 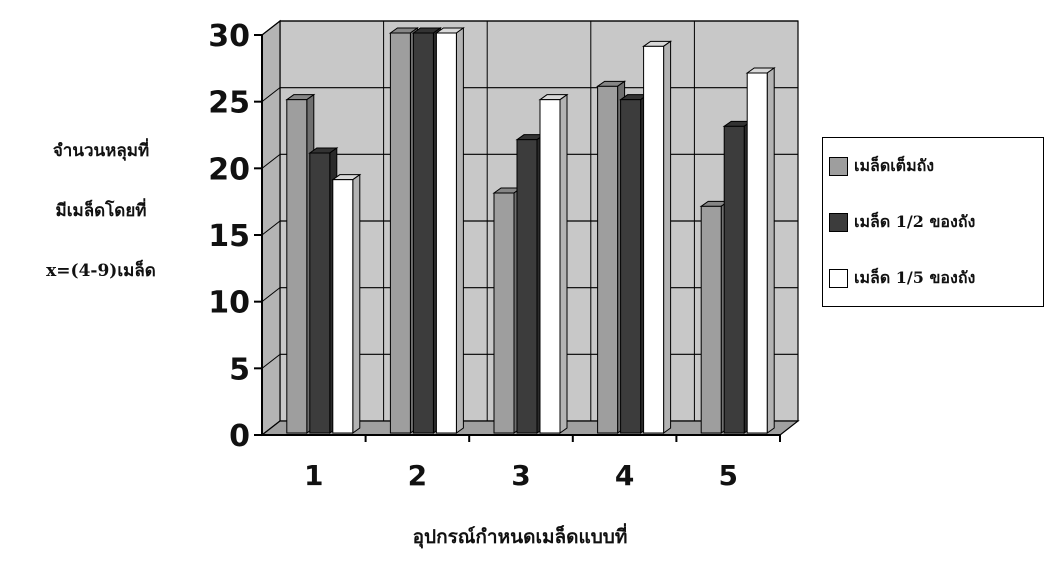 I want to click on y-tick-label: 15, so click(x=229, y=236).